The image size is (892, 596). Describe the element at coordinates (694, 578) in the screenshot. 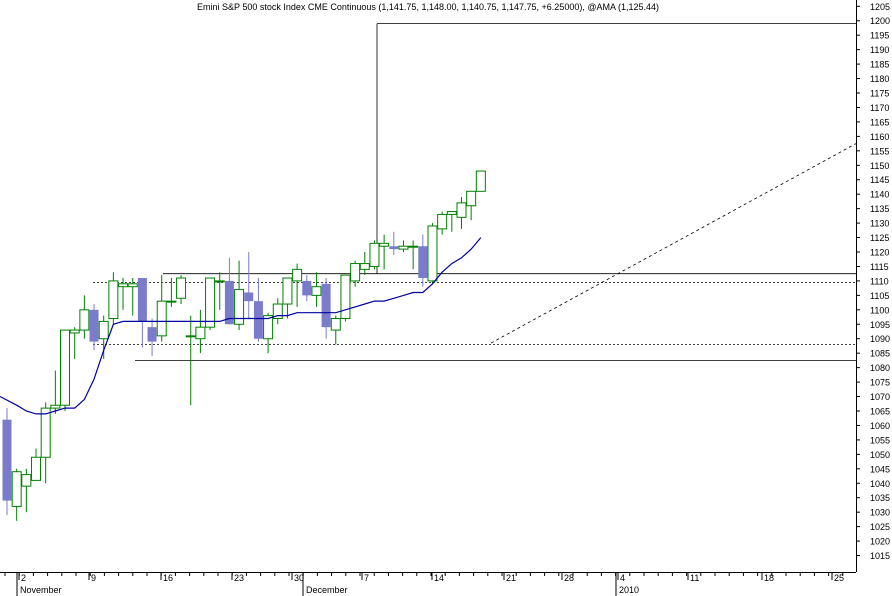

I see `date-day-label: 11` at that location.